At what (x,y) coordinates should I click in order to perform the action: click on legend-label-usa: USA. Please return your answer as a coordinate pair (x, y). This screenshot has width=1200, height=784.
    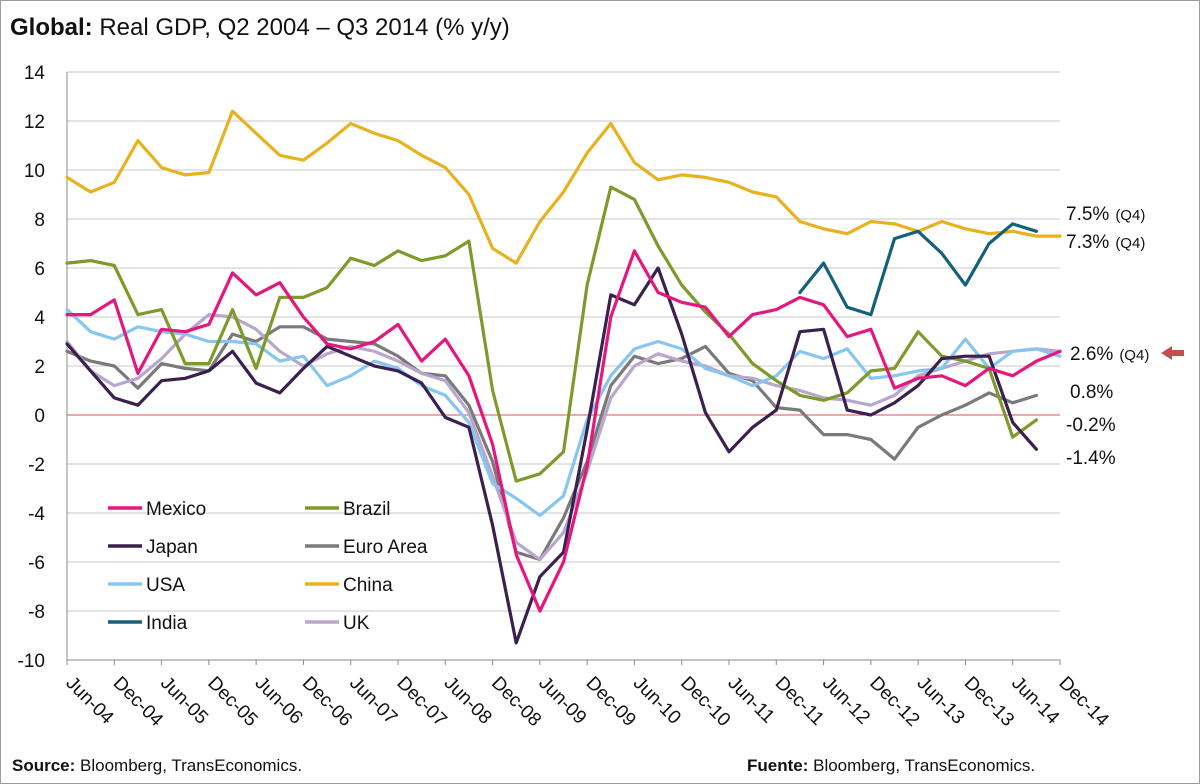
    Looking at the image, I should click on (165, 585).